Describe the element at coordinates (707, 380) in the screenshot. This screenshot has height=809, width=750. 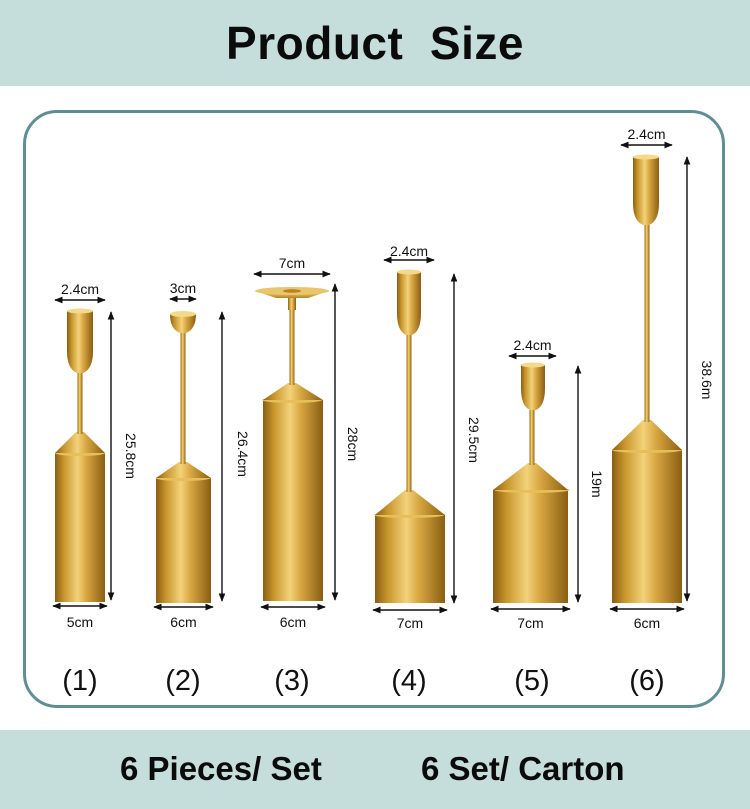
I see `holder-6-height: 38.6m` at that location.